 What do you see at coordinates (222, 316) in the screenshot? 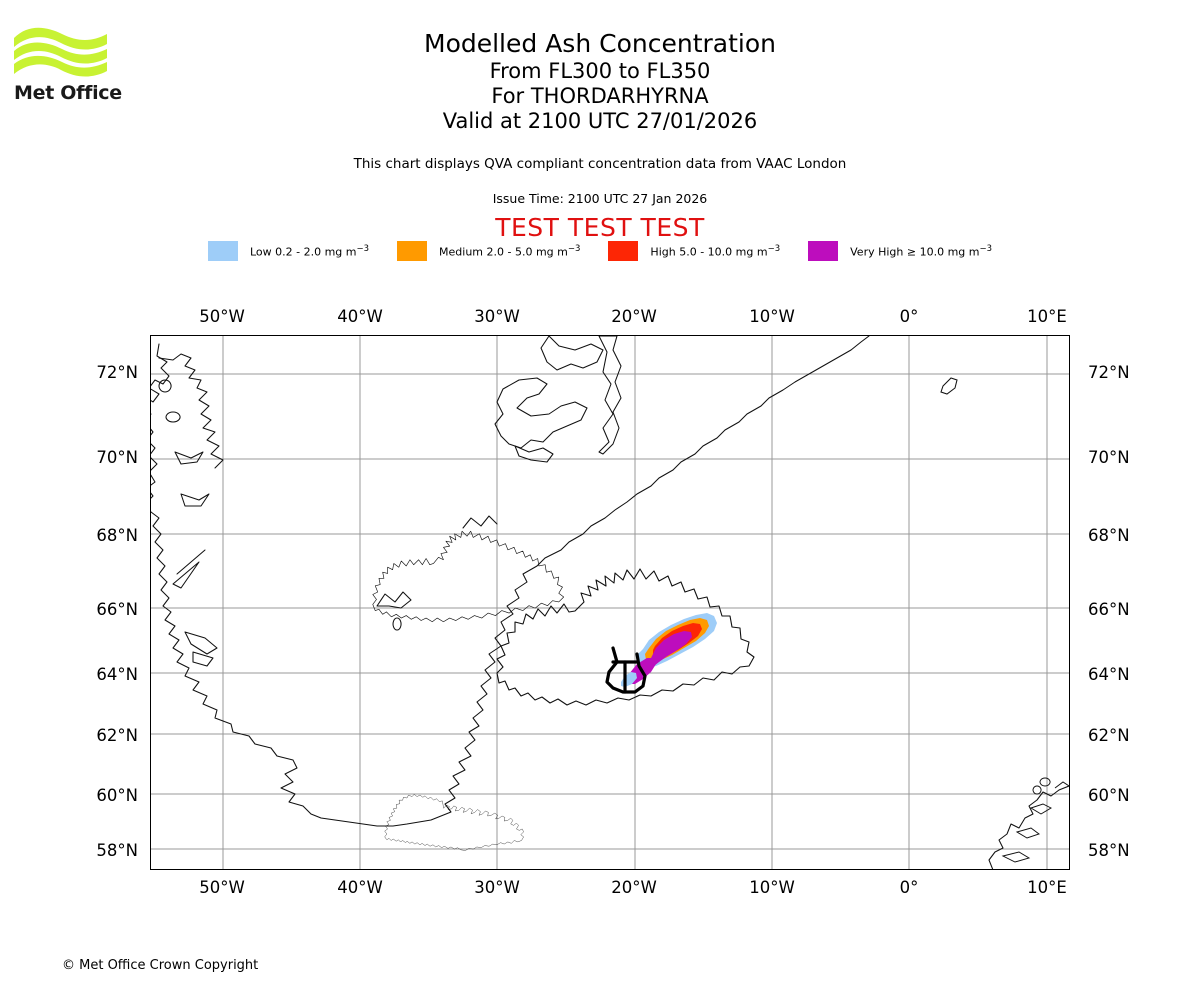
I see `lon-tick-top-50W: 50°W` at bounding box center [222, 316].